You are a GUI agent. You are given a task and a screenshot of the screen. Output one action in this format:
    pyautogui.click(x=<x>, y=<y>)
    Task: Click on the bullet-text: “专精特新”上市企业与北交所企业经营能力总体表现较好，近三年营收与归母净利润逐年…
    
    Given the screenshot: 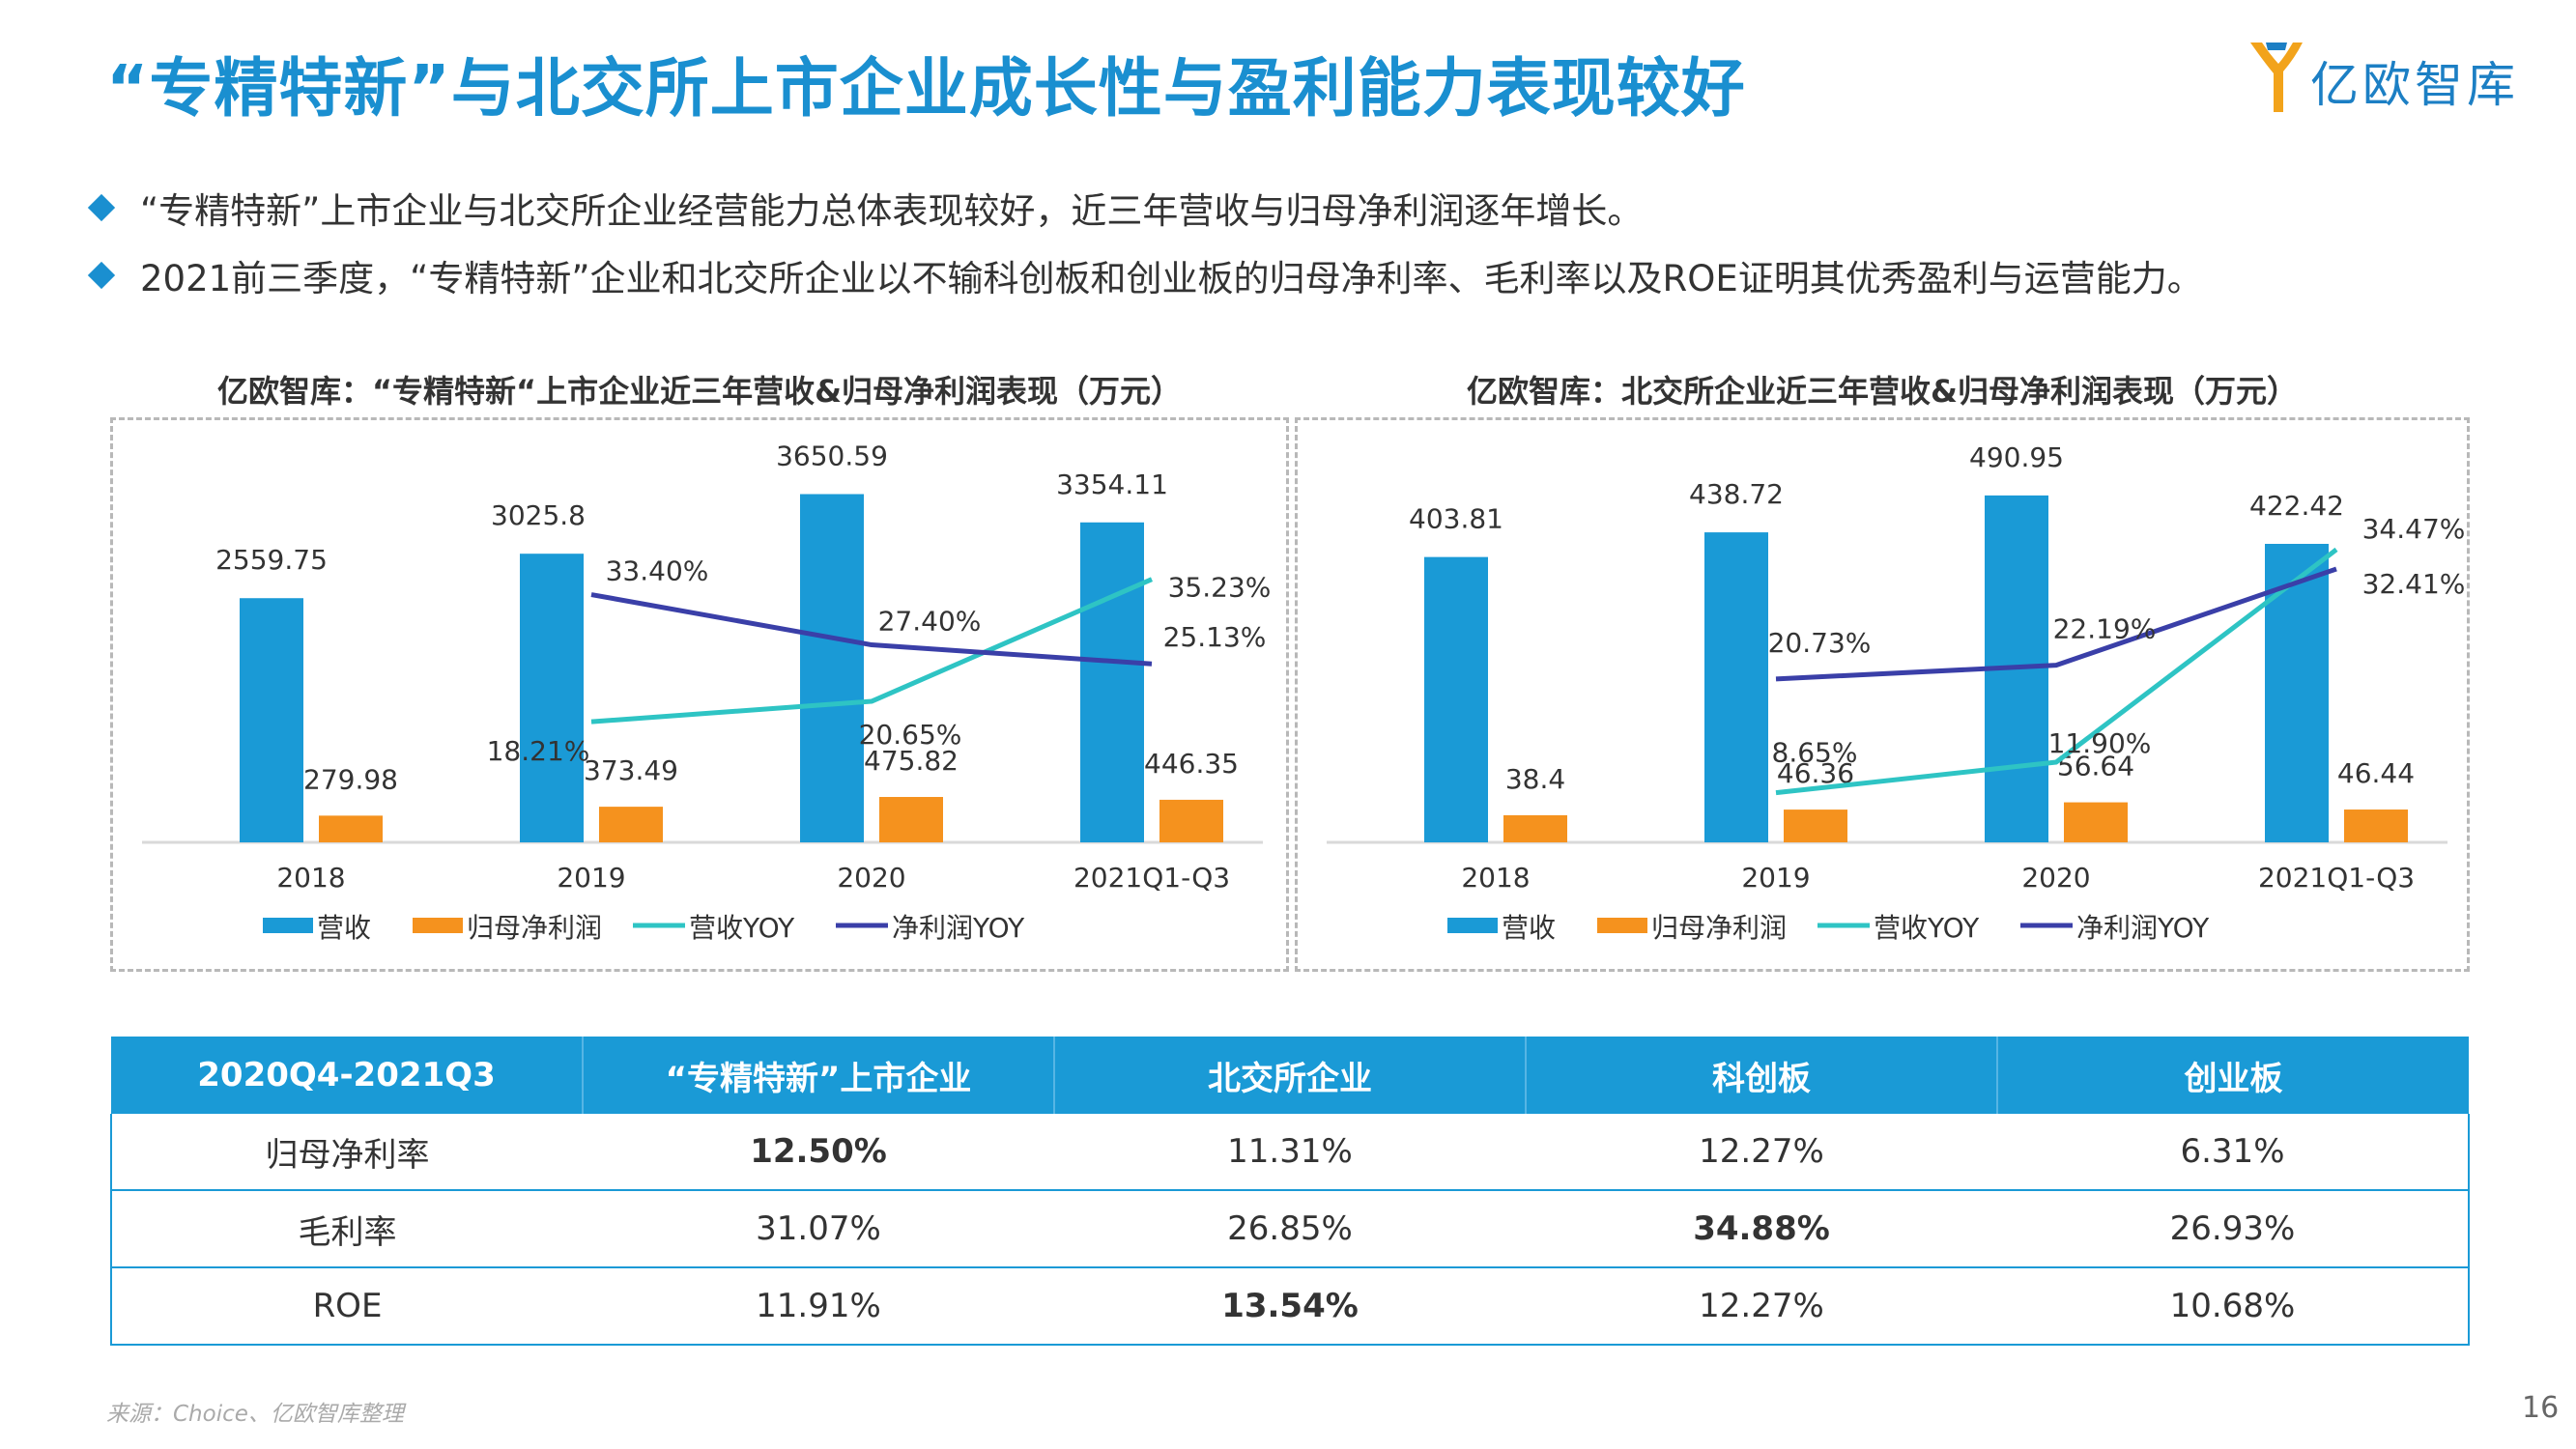 What is the action you would take?
    pyautogui.click(x=892, y=211)
    